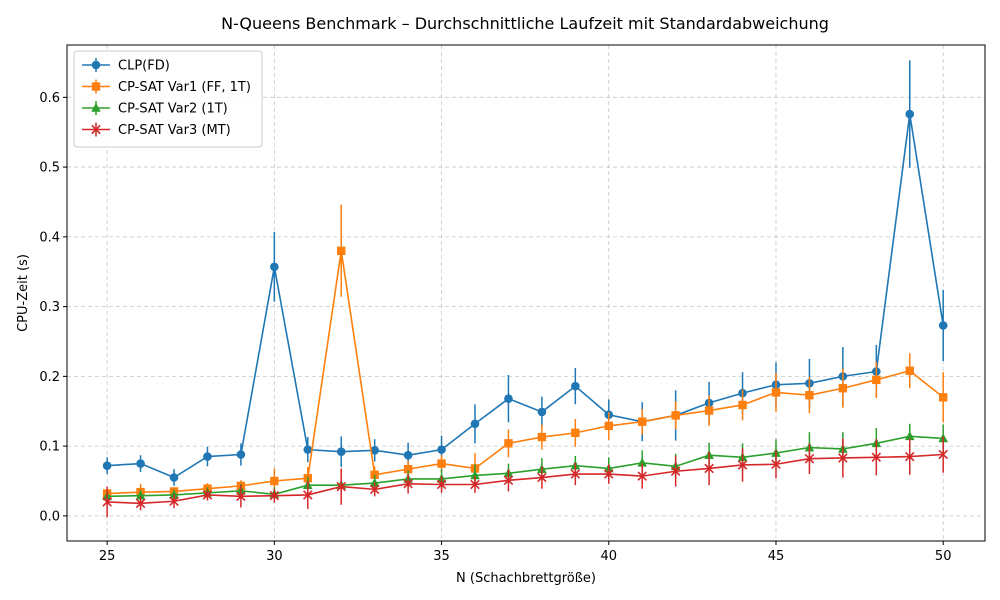 The image size is (1000, 600). I want to click on legend-box, so click(168, 99).